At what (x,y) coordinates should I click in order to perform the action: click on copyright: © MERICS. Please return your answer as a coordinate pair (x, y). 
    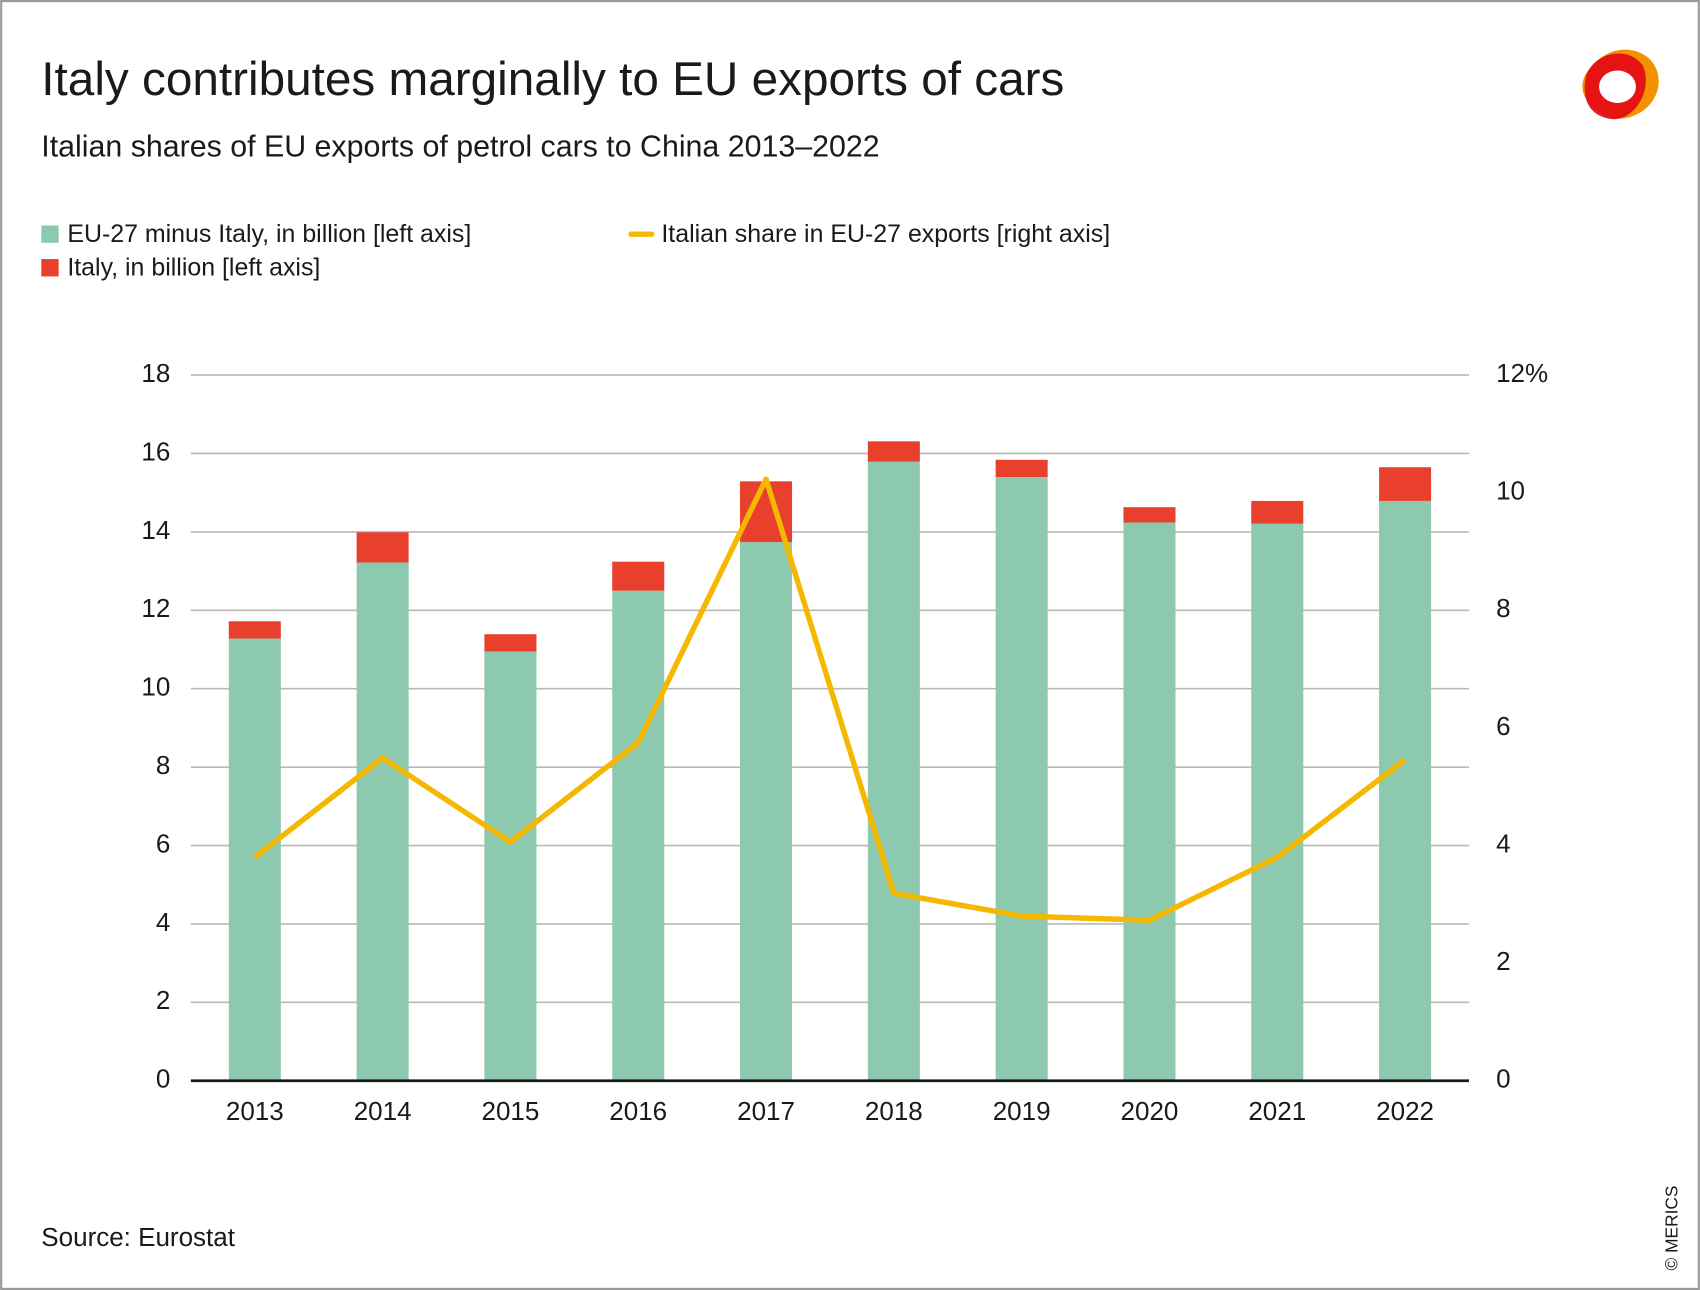
    Looking at the image, I should click on (1671, 1228).